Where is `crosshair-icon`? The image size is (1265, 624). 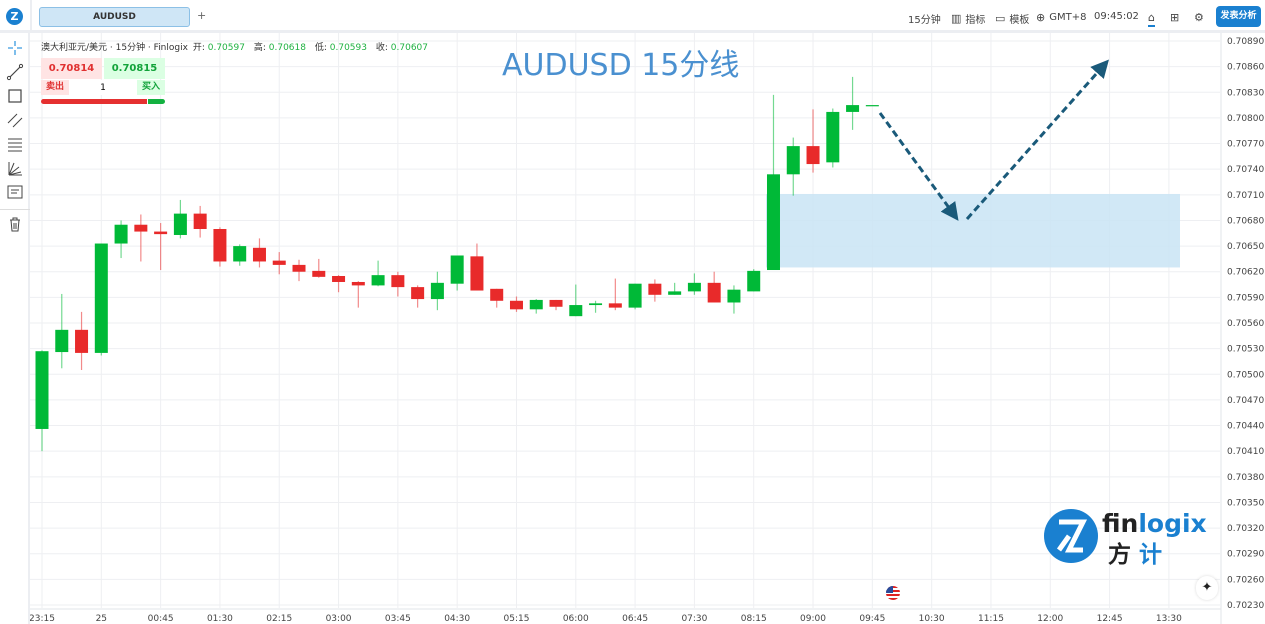
crosshair-icon is located at coordinates (15, 48).